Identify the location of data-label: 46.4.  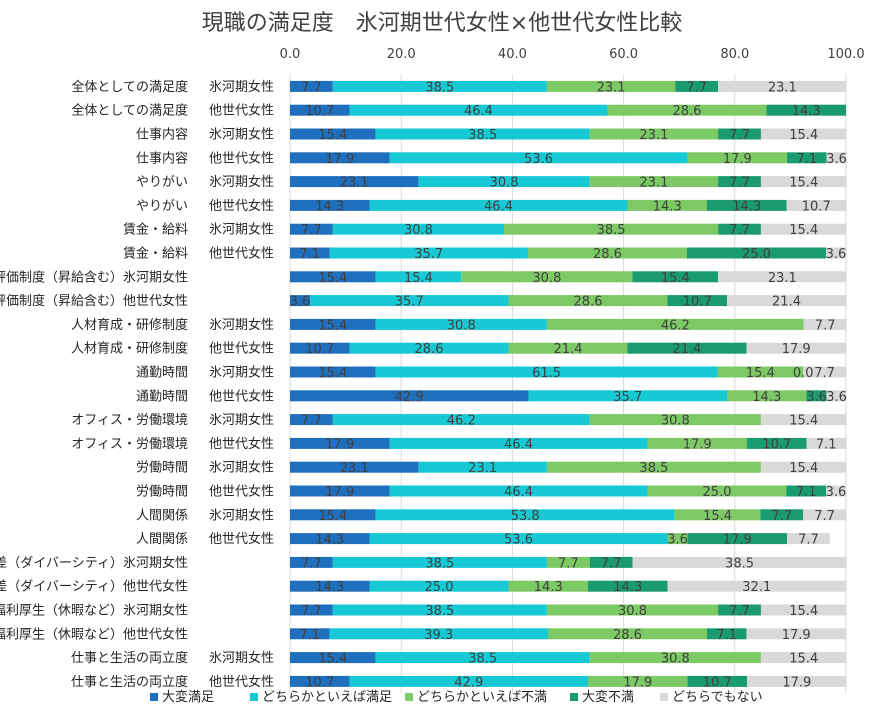
(518, 492).